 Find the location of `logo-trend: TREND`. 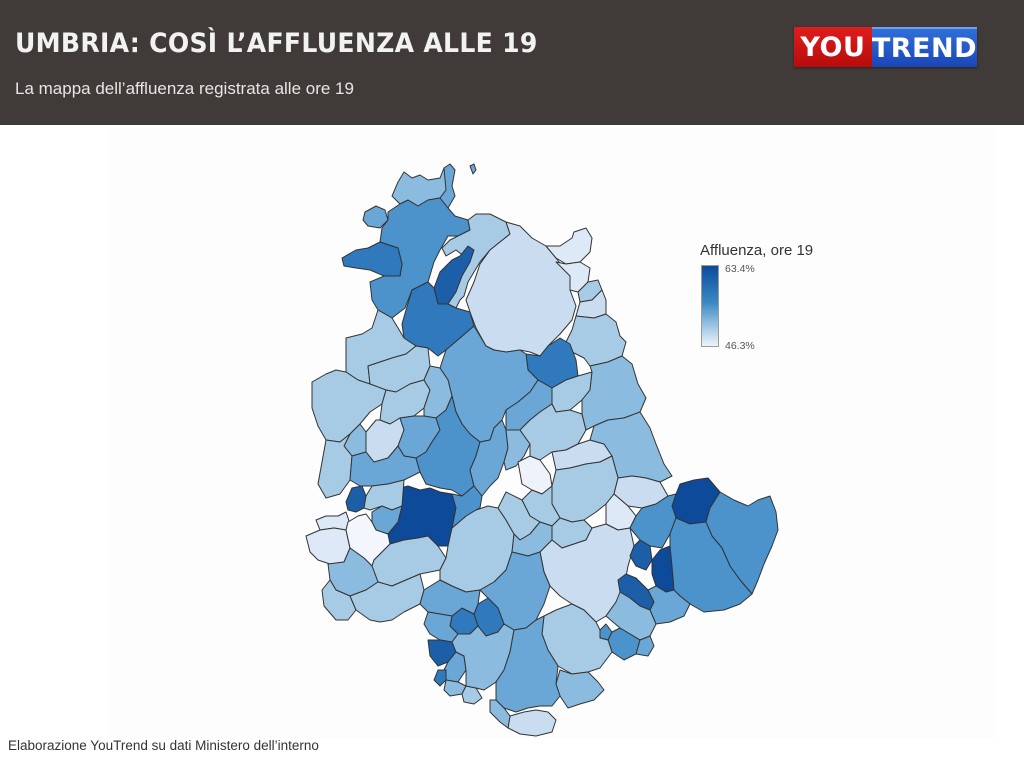

logo-trend: TREND is located at coordinates (924, 47).